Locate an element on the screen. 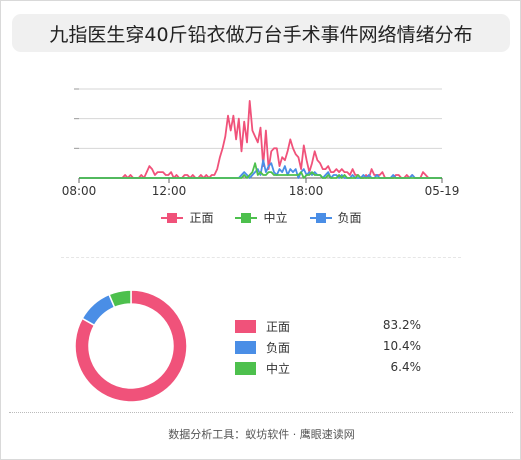 This screenshot has height=460, width=521. pie-legend: 正面 83.2% 负面 10.4% 中立 6.4% is located at coordinates (331, 348).